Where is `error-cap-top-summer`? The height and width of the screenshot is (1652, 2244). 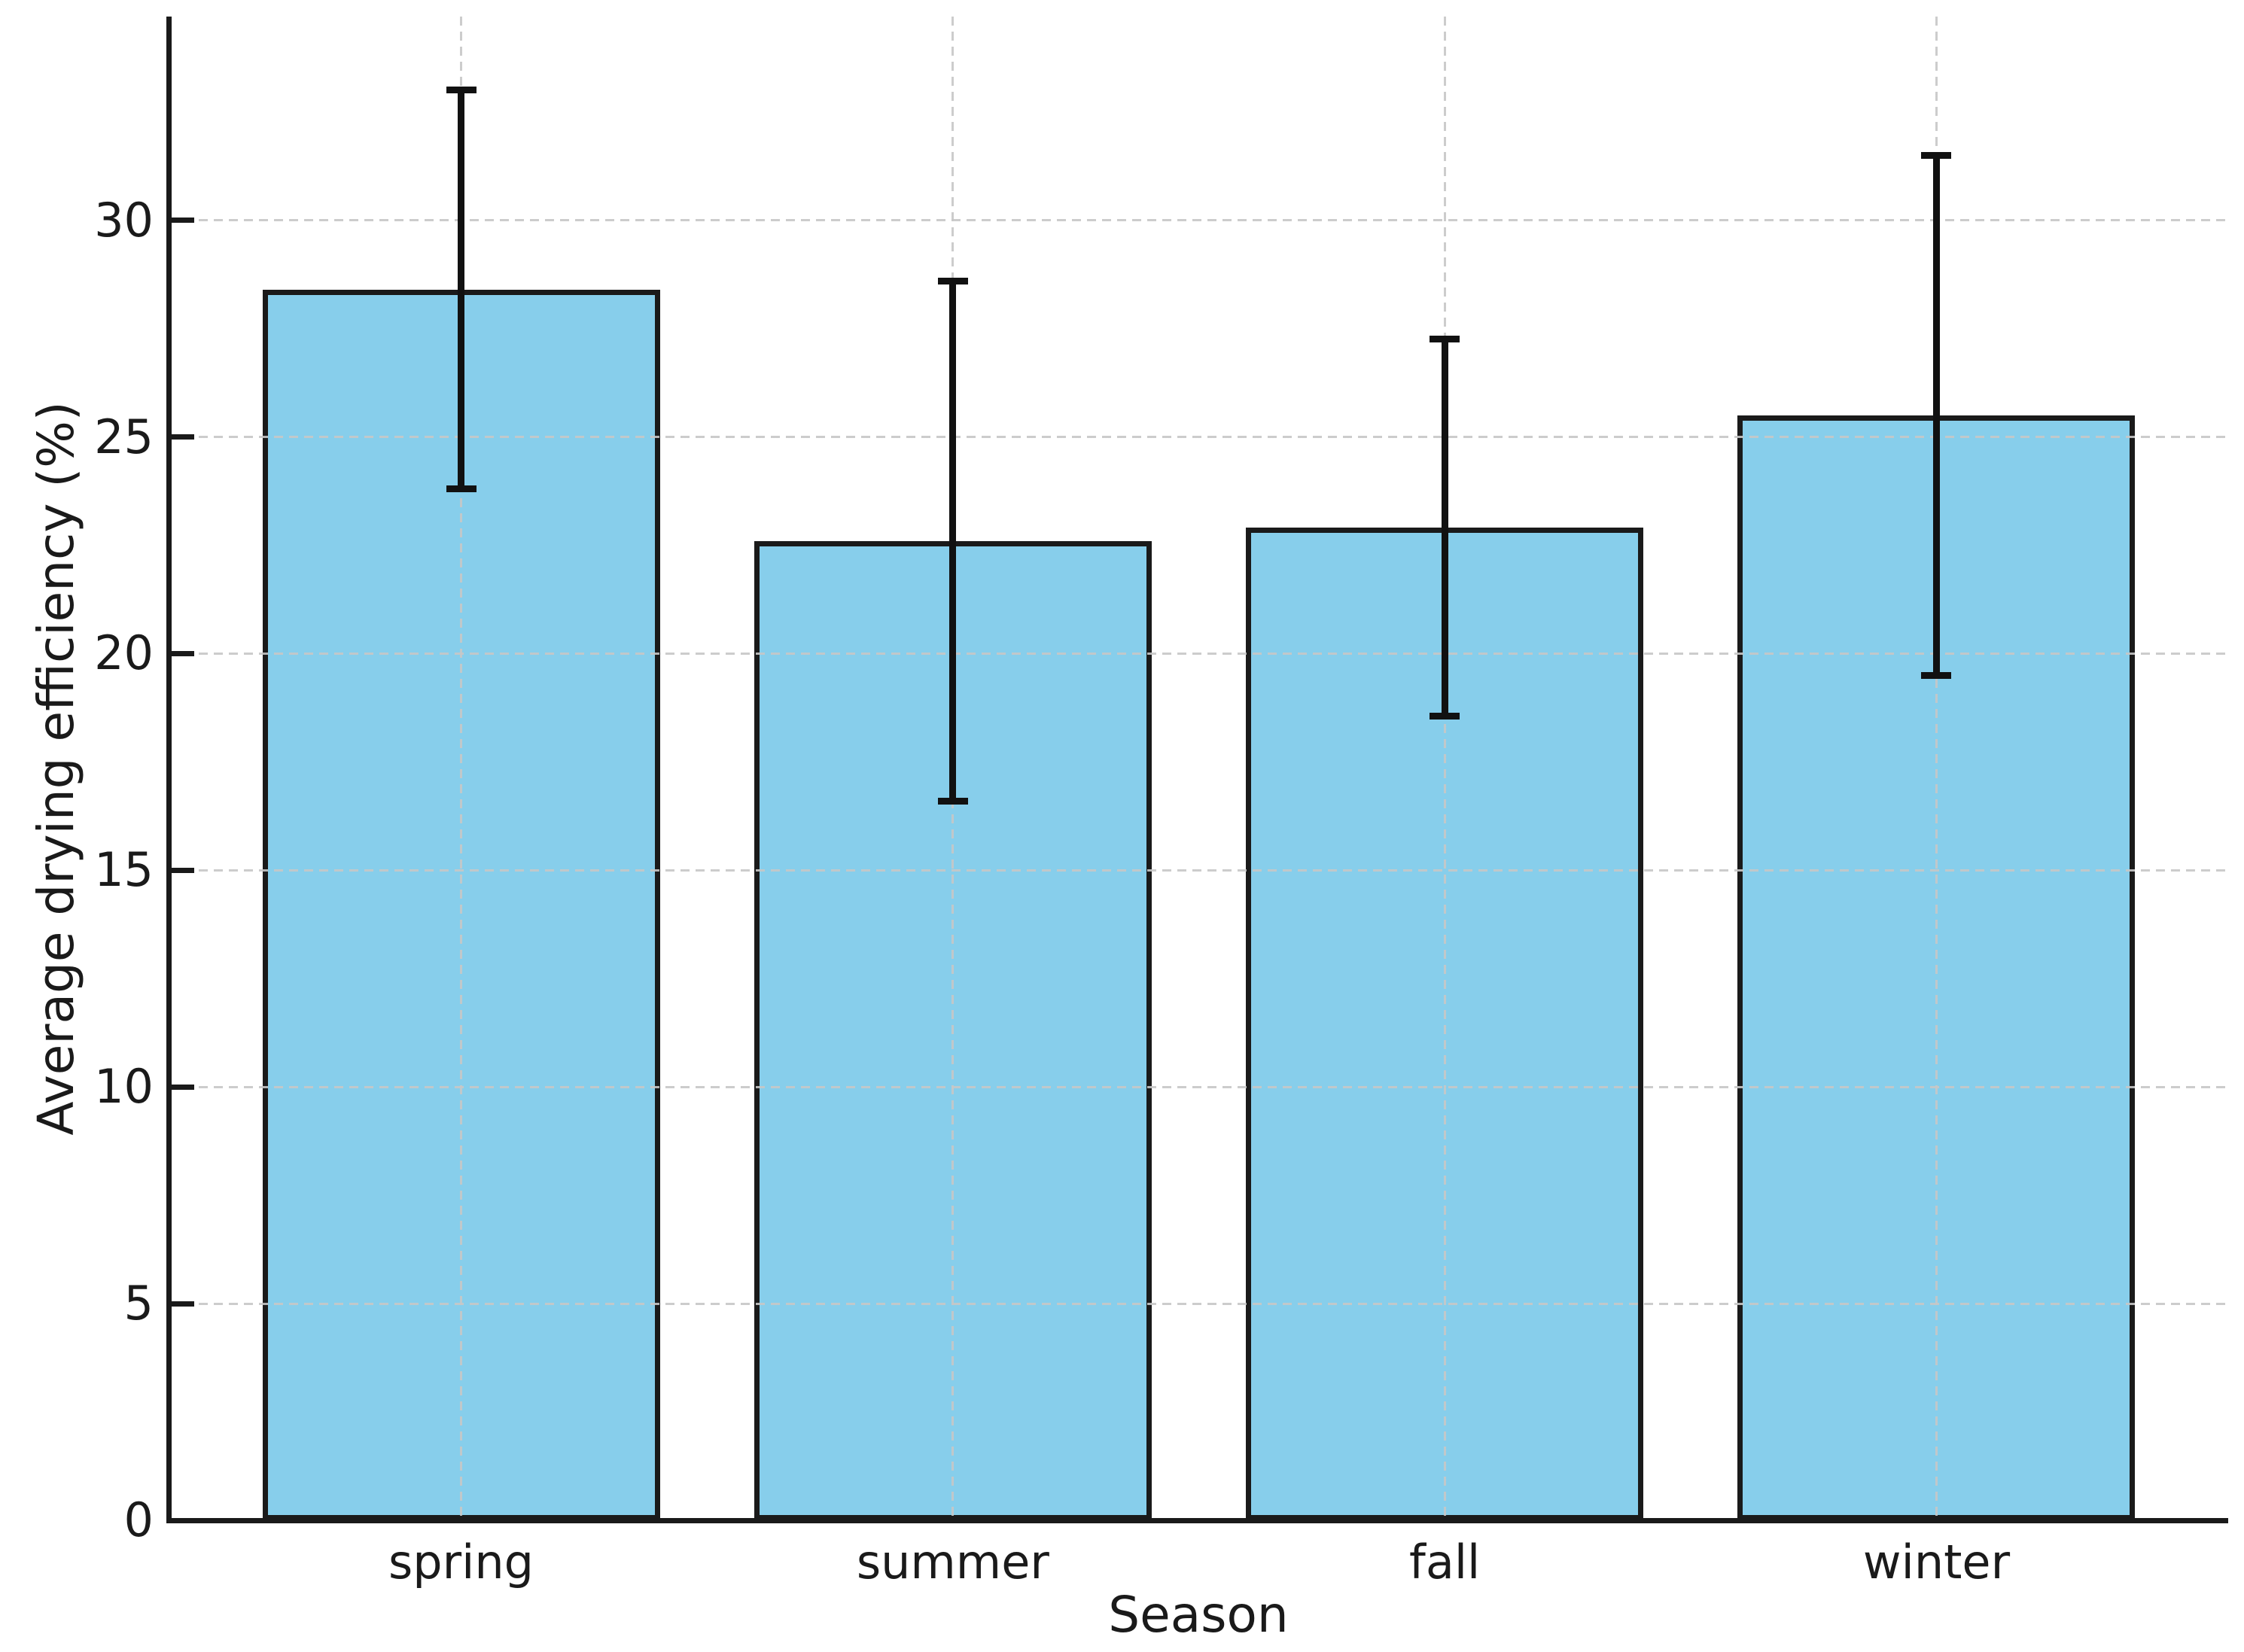 error-cap-top-summer is located at coordinates (952, 280).